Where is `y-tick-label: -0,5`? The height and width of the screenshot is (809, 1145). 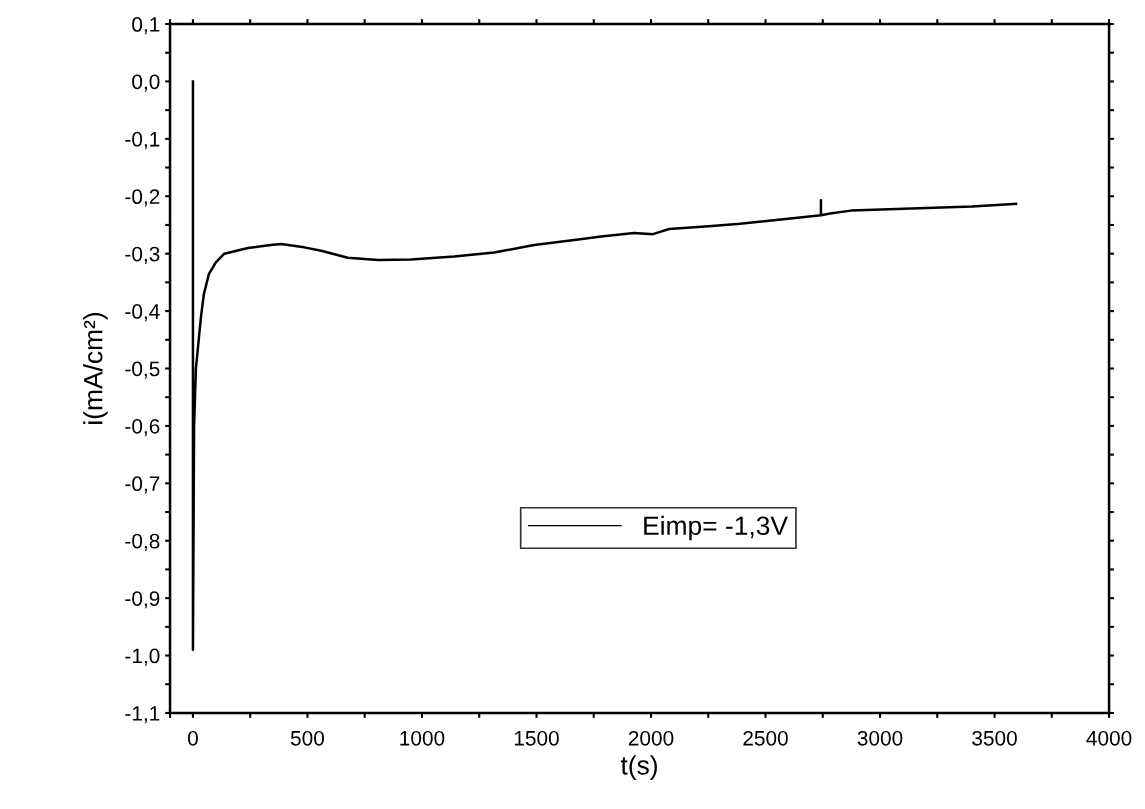
y-tick-label: -0,5 is located at coordinates (142, 370).